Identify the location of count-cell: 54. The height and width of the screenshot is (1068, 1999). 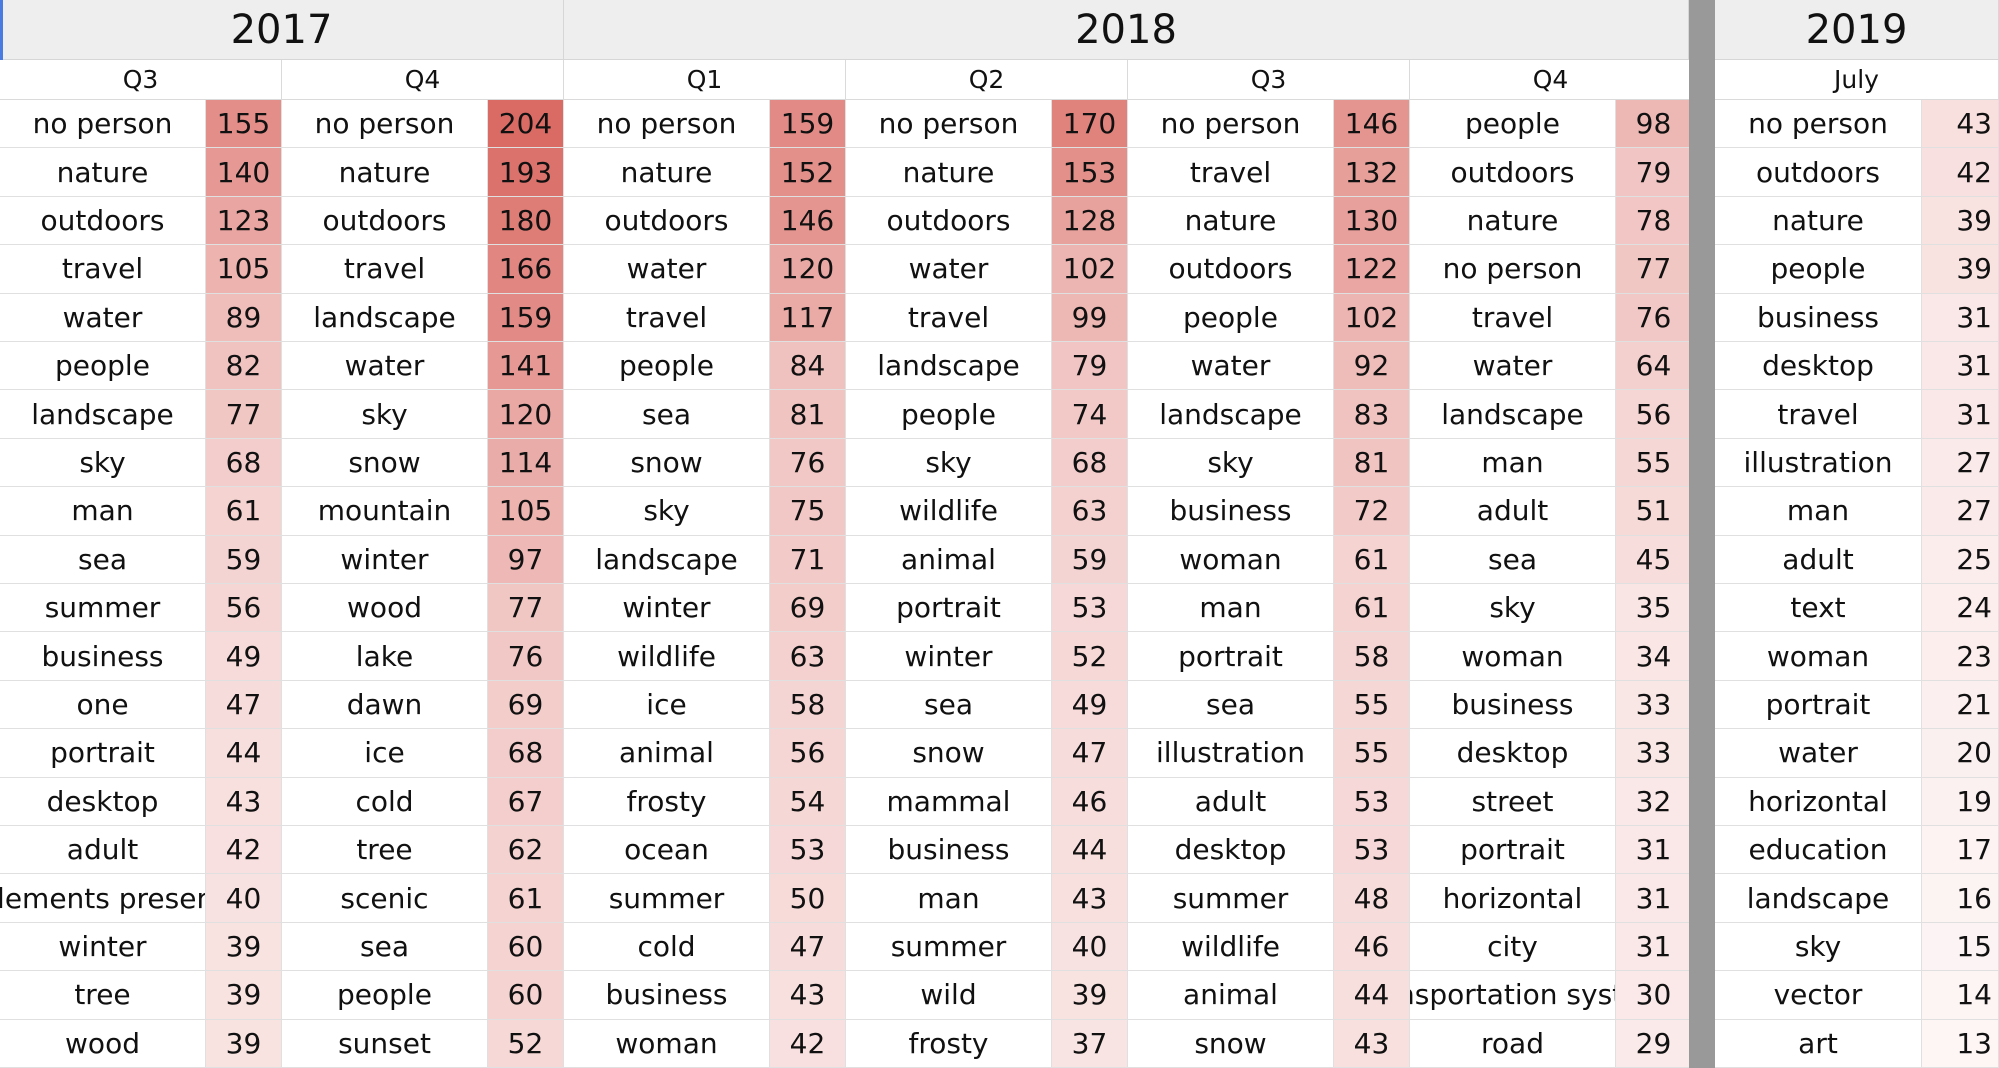
(808, 801).